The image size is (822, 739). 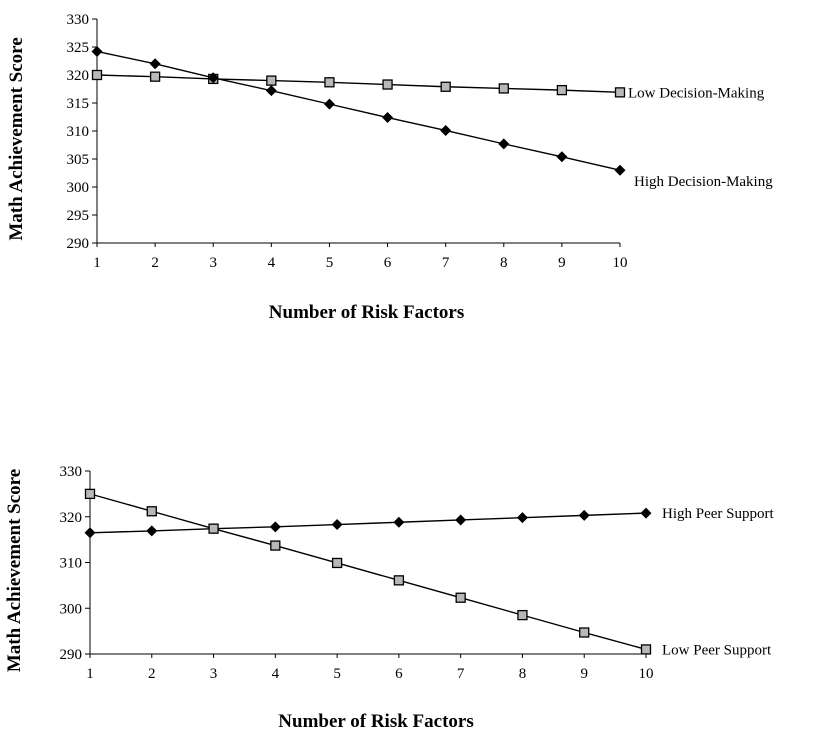 What do you see at coordinates (703, 182) in the screenshot?
I see `series-label: High Decision-Making` at bounding box center [703, 182].